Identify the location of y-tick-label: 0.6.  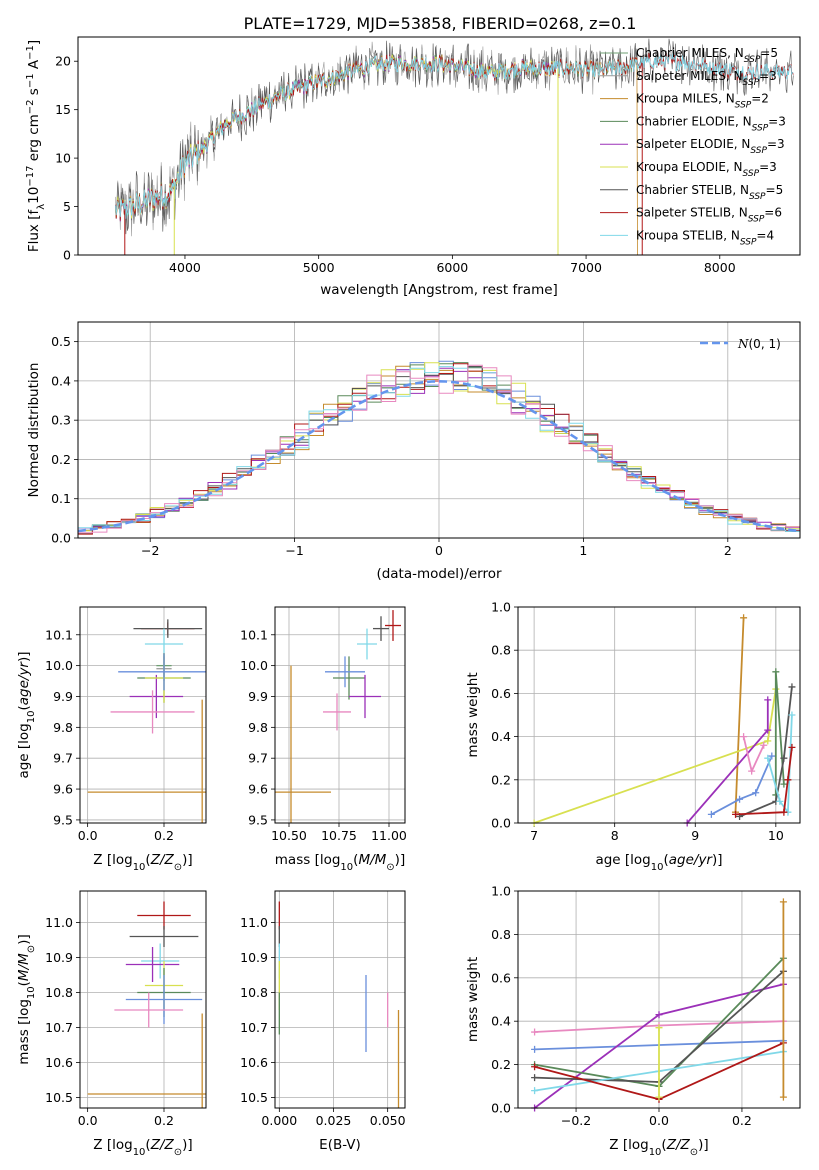
(501, 693).